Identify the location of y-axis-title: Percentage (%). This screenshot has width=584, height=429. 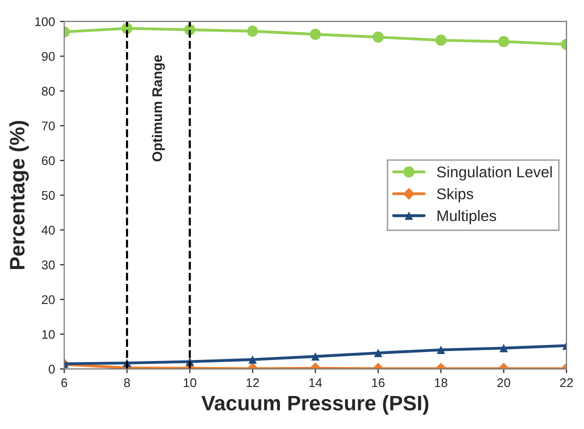
(19, 195).